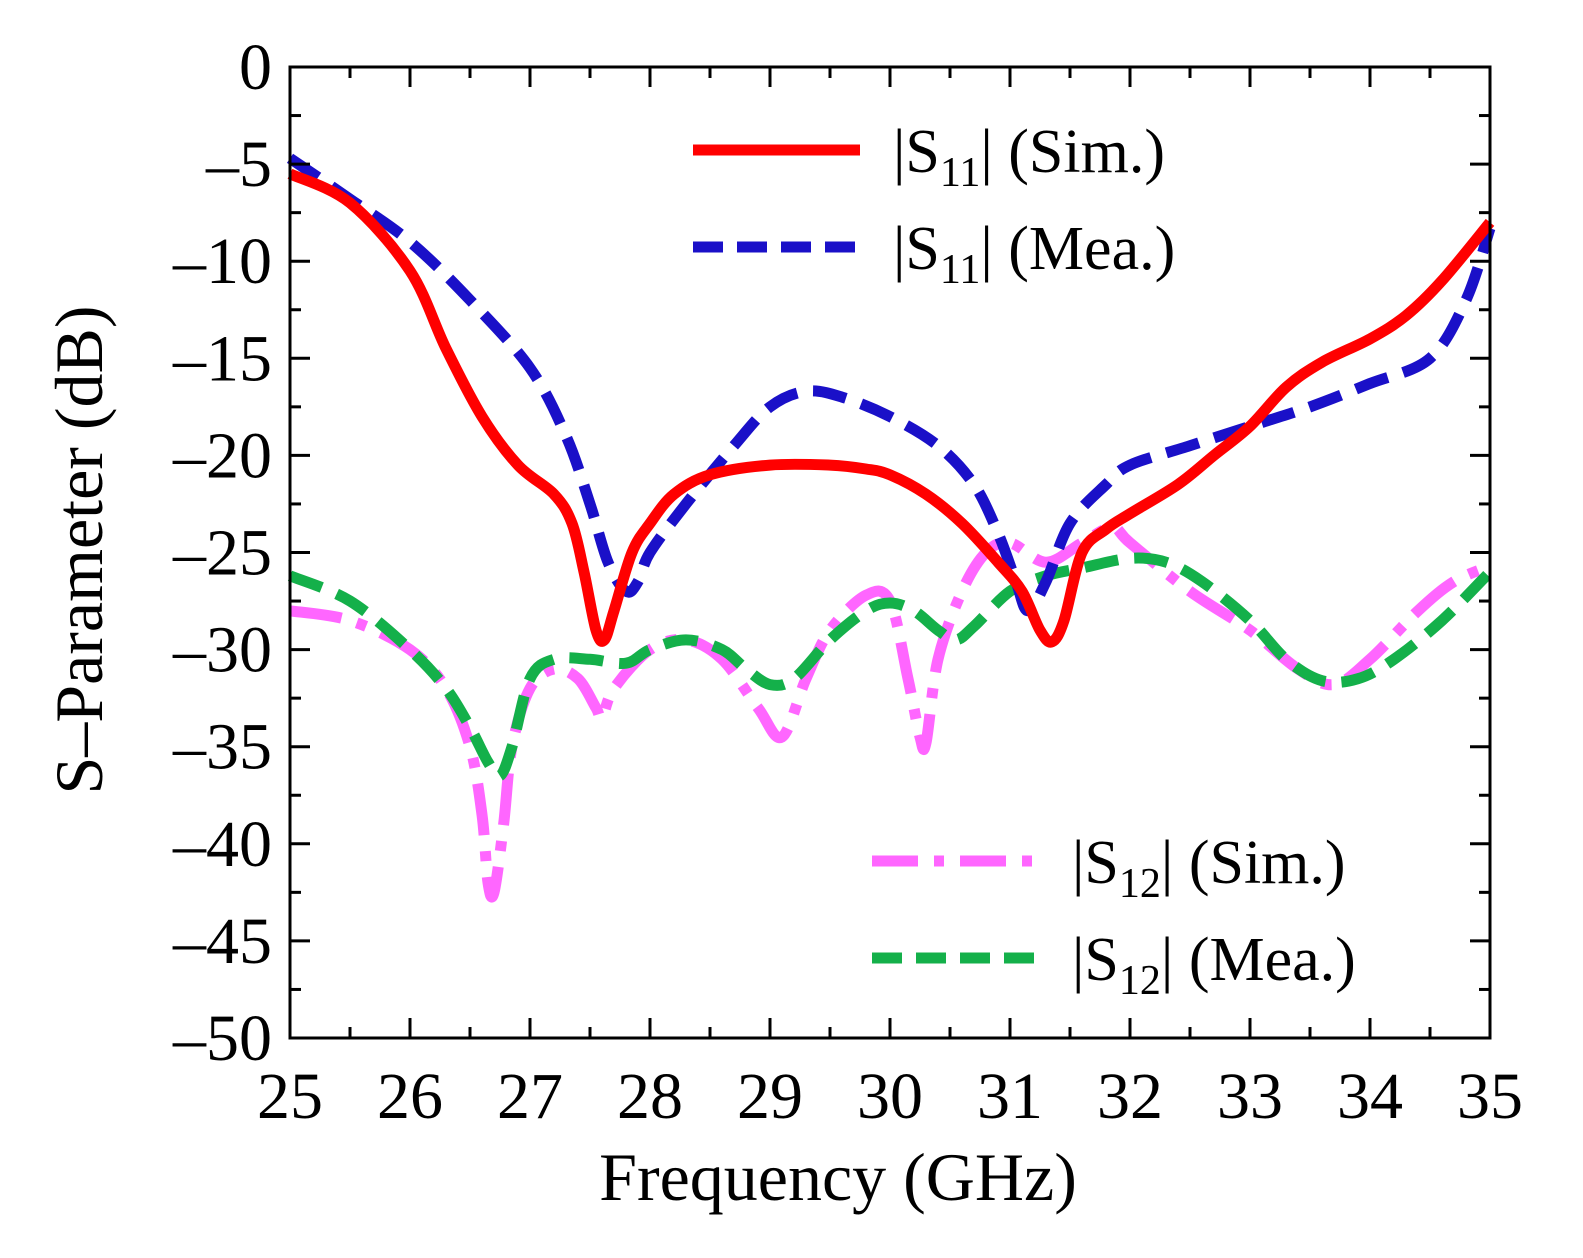 Image resolution: width=1583 pixels, height=1258 pixels. I want to click on x-tick-label: 26, so click(410, 1096).